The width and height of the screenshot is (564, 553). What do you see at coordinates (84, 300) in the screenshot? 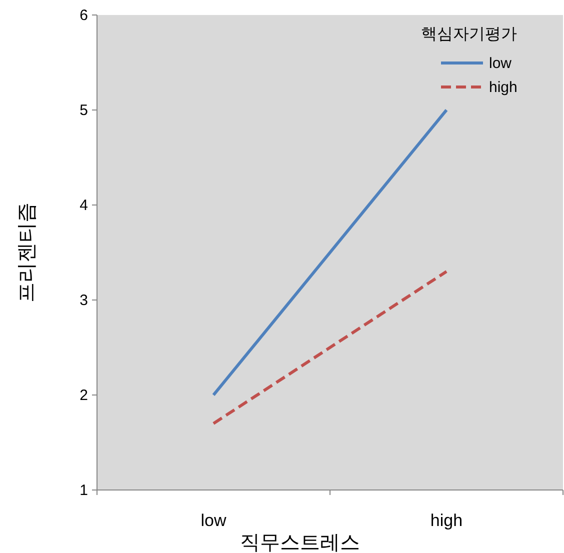
I see `y-tick-label: 3` at bounding box center [84, 300].